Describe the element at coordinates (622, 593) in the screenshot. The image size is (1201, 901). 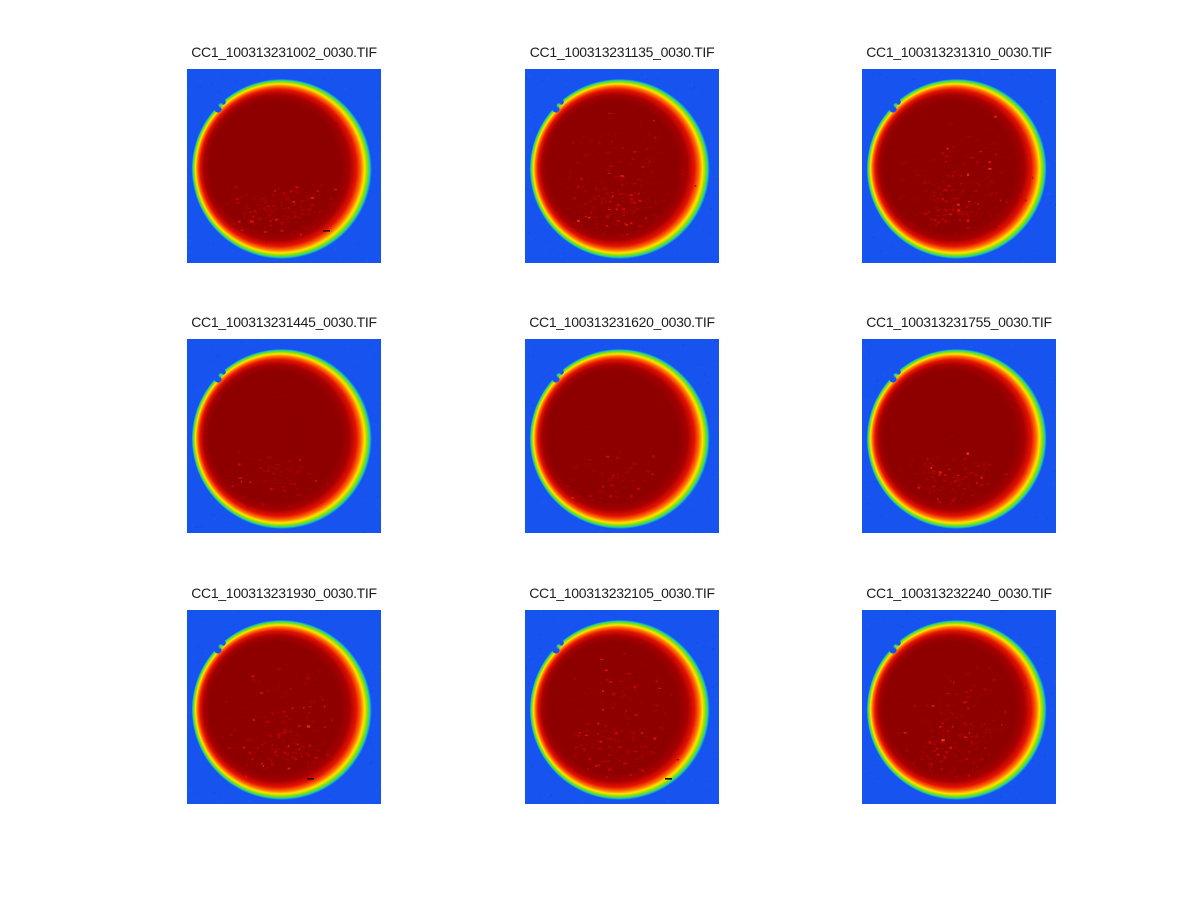
I see `subplot-title: CC1_100313232105_0030.TIF` at that location.